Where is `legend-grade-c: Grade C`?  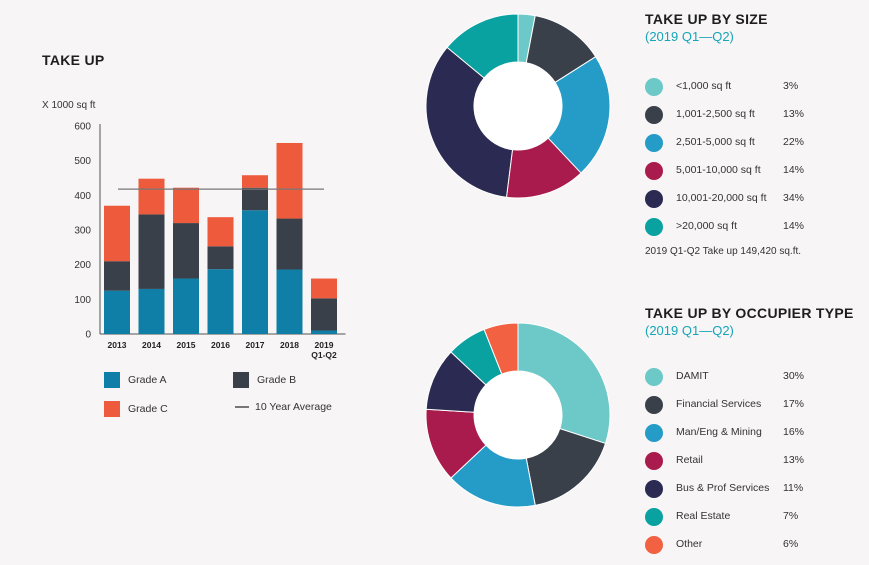 legend-grade-c: Grade C is located at coordinates (136, 409).